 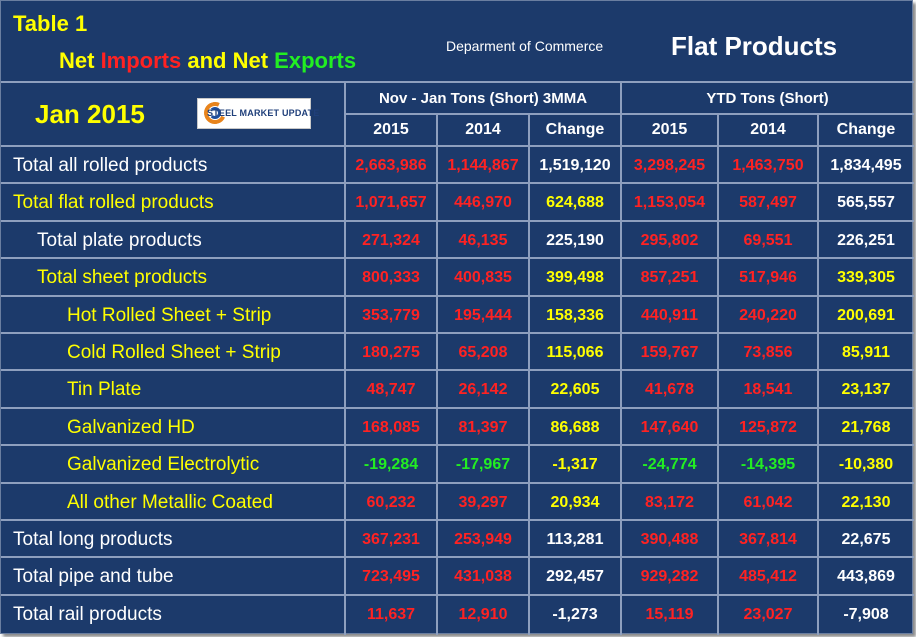 I want to click on row-value-cell: 22,130, so click(x=866, y=502).